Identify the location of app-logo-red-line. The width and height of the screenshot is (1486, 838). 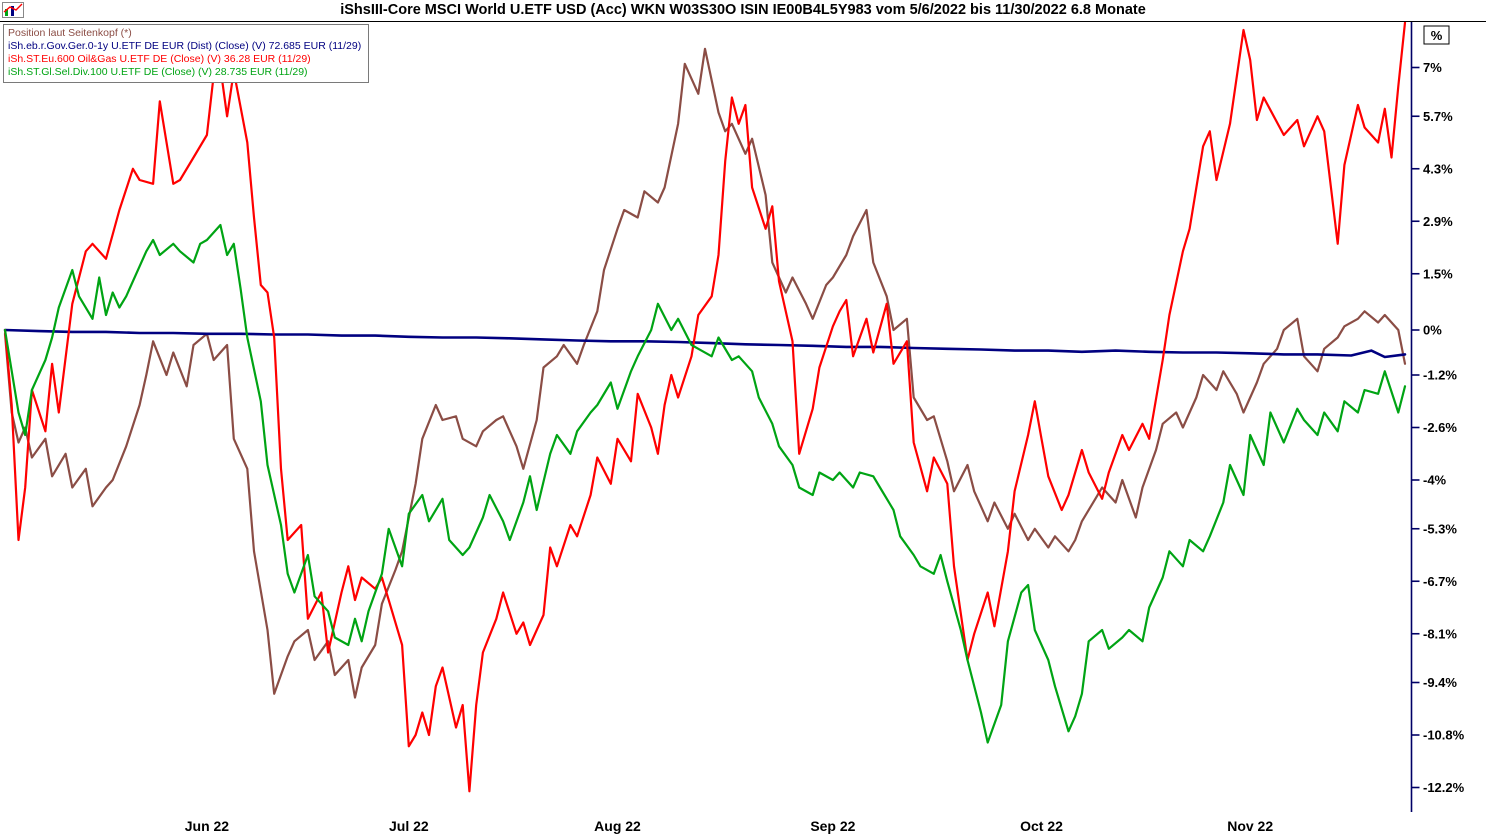
(13, 8).